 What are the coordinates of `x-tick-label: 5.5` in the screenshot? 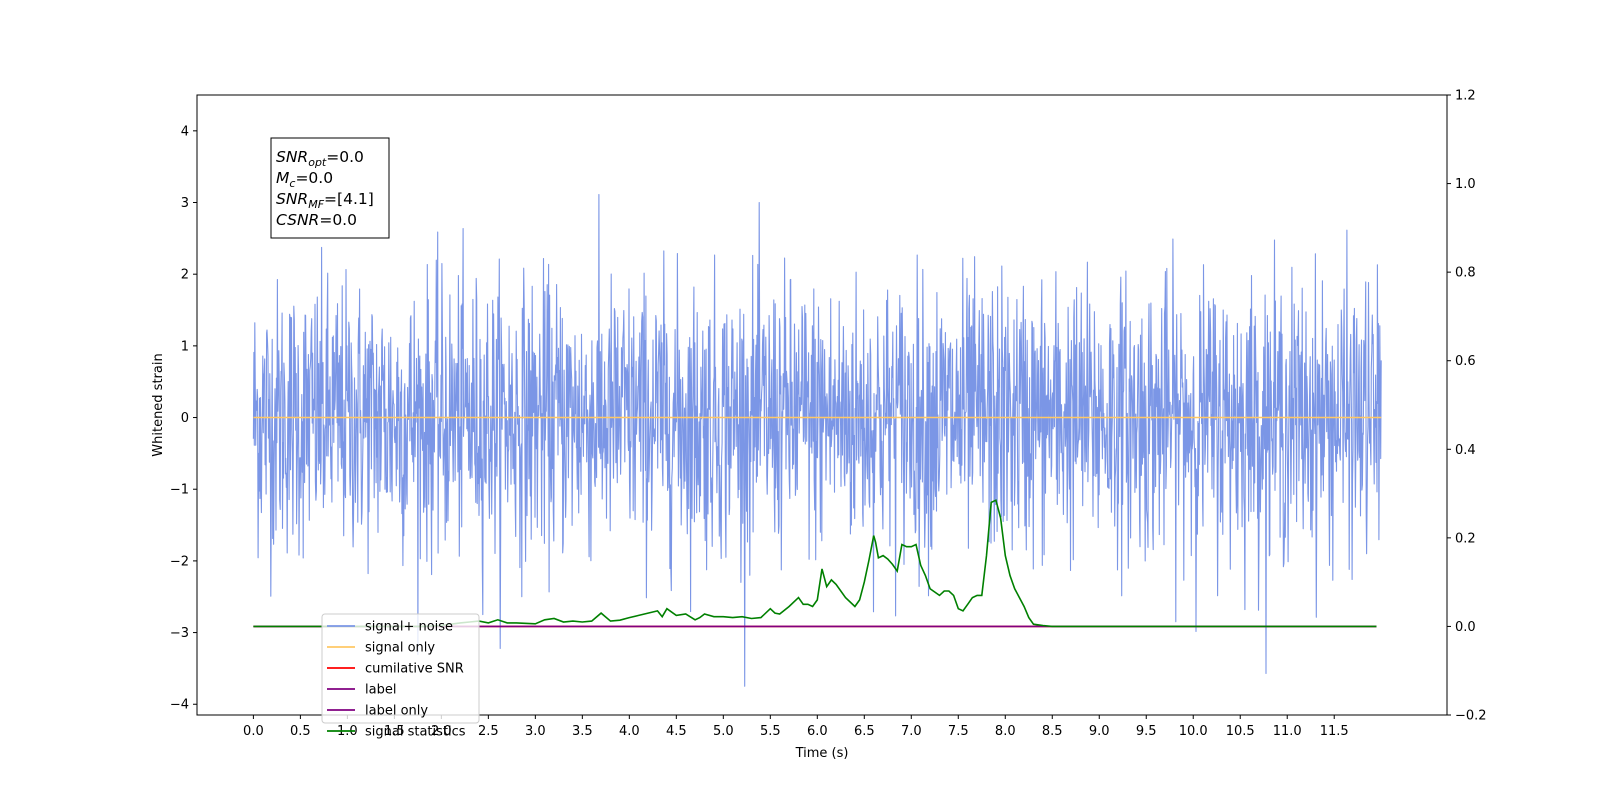 It's located at (770, 731).